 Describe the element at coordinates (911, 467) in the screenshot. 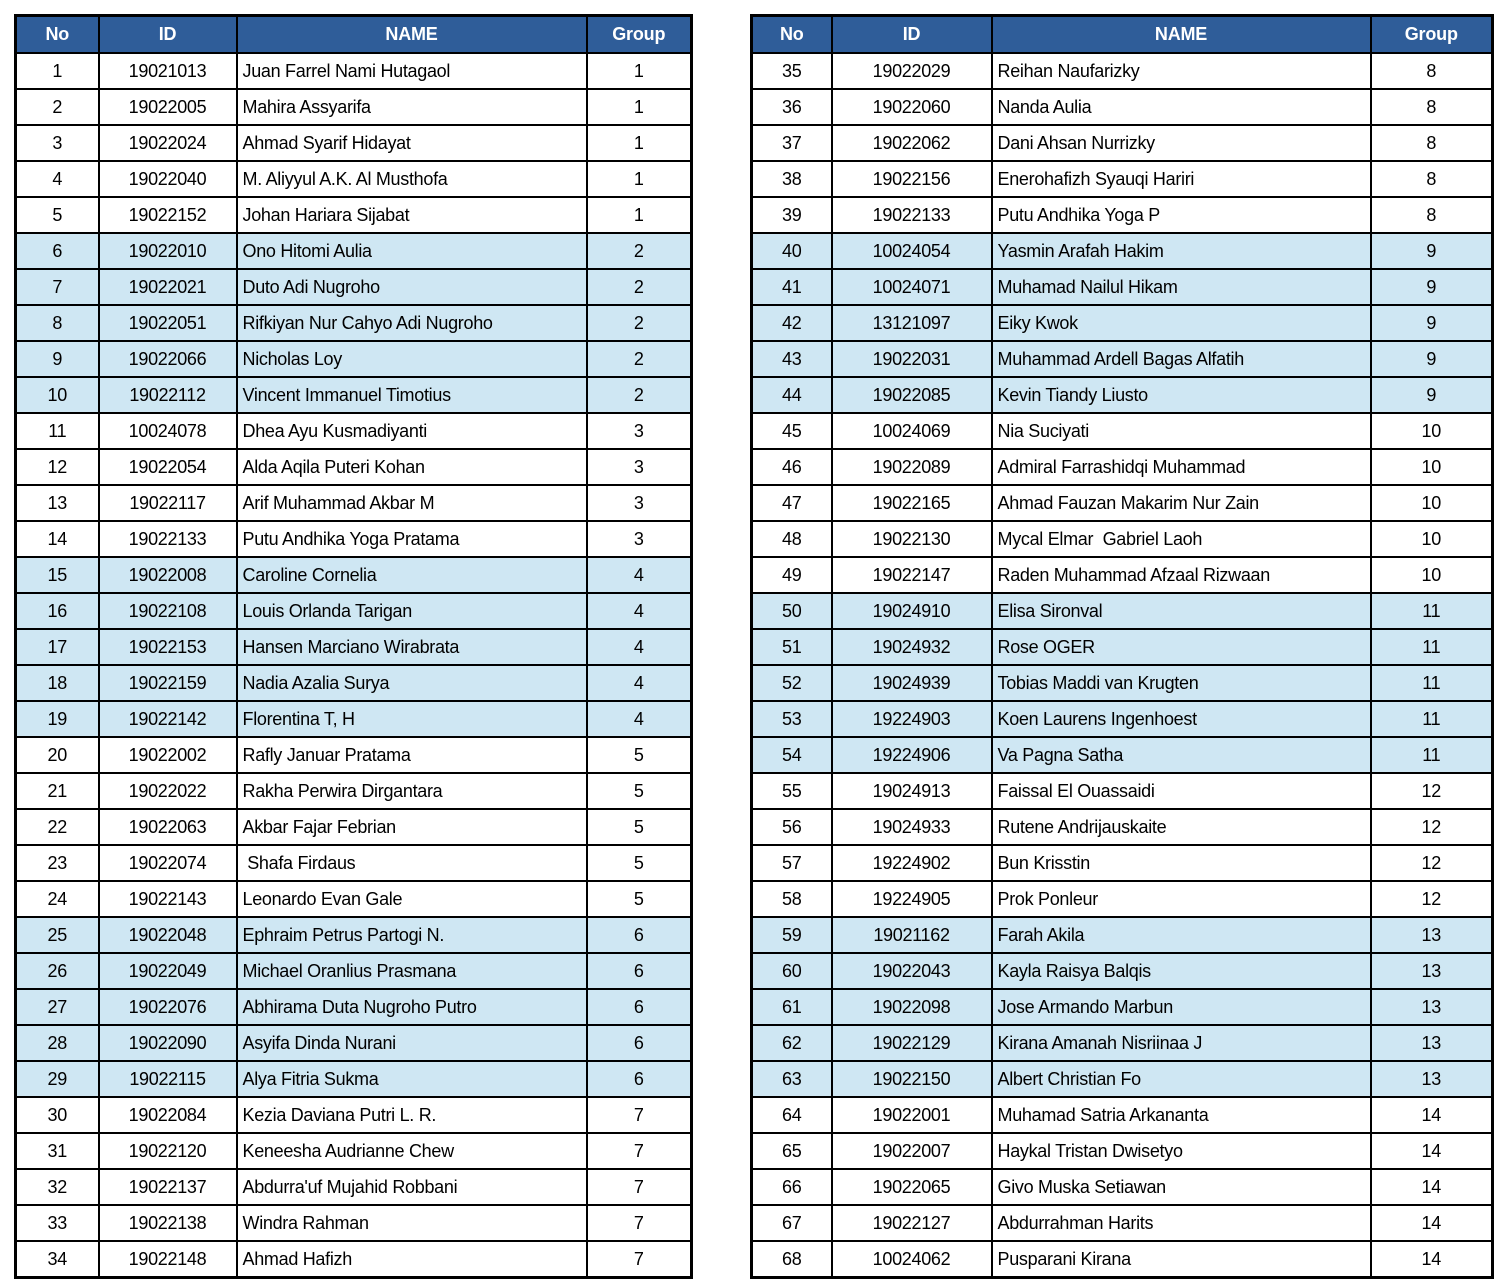

I see `cell-id: 19022089` at that location.